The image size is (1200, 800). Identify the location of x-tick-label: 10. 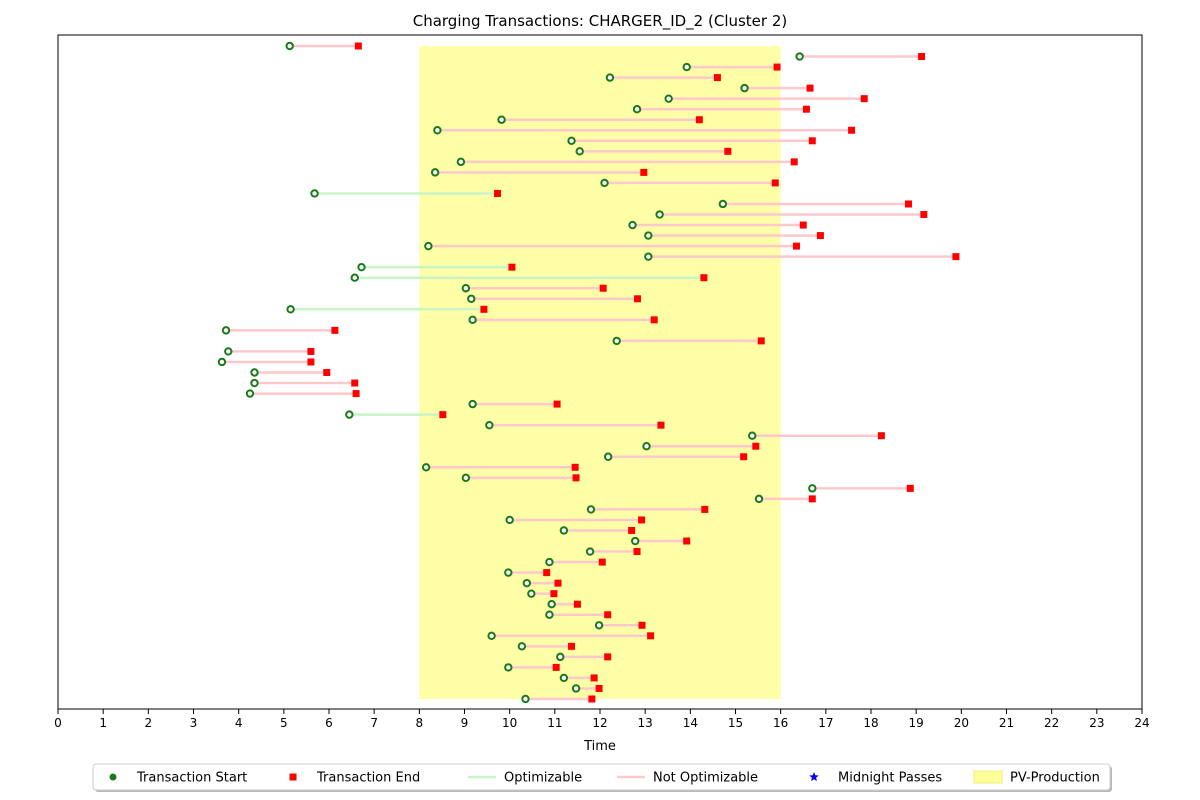
(509, 723).